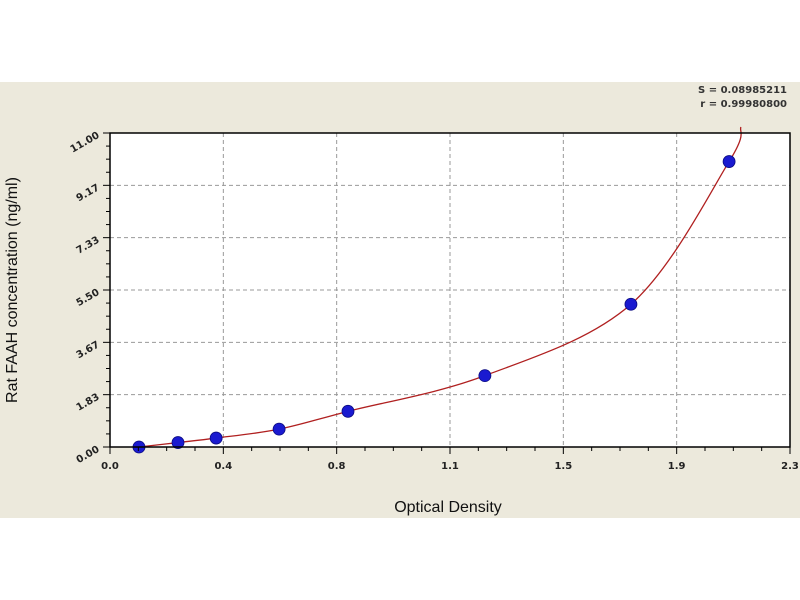  Describe the element at coordinates (88, 455) in the screenshot. I see `y-tick-label: 0.00` at that location.